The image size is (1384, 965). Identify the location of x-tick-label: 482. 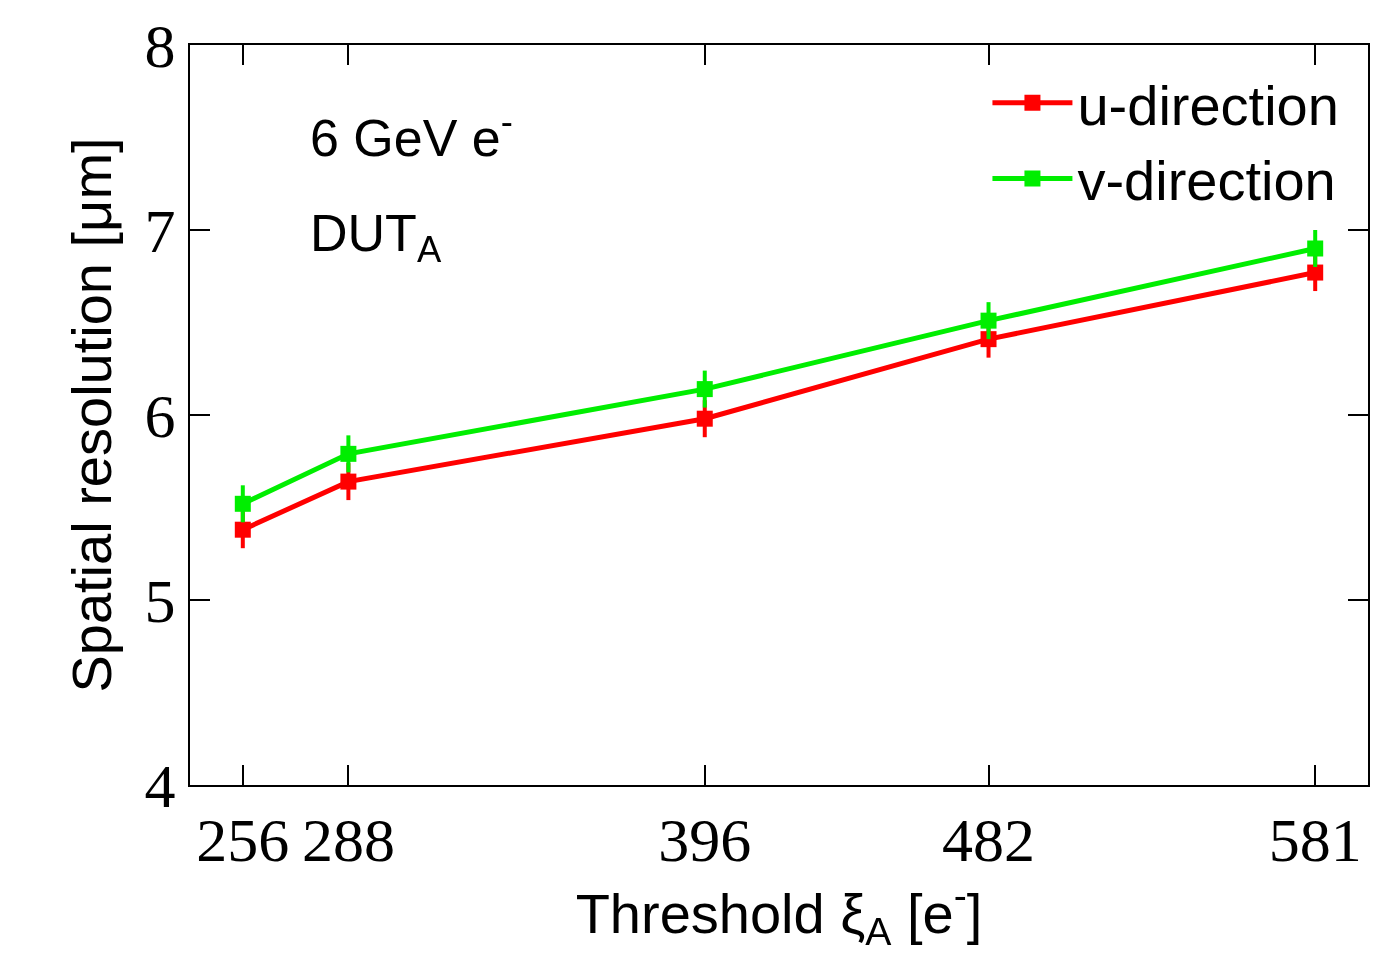
(989, 840).